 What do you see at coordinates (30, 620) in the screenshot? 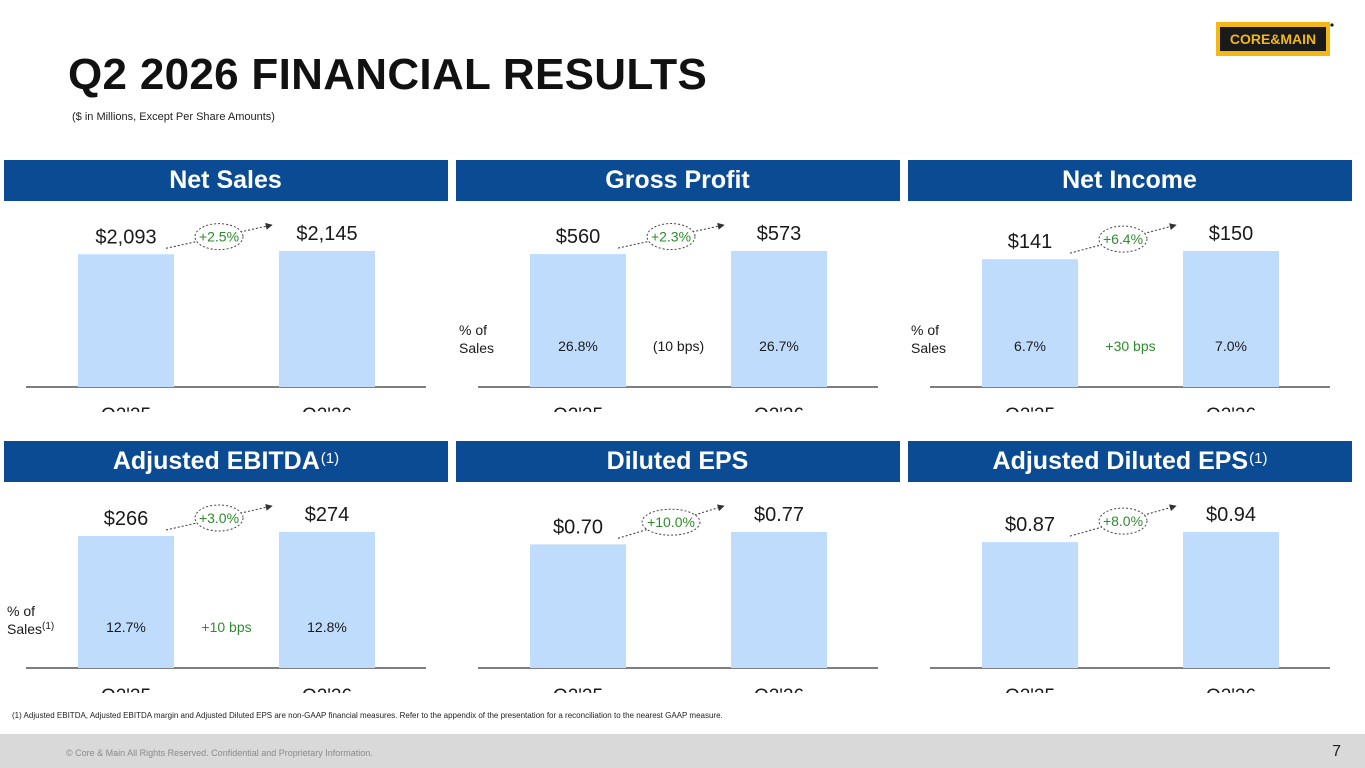
I see `margin-row-label: % of Sales(1)` at bounding box center [30, 620].